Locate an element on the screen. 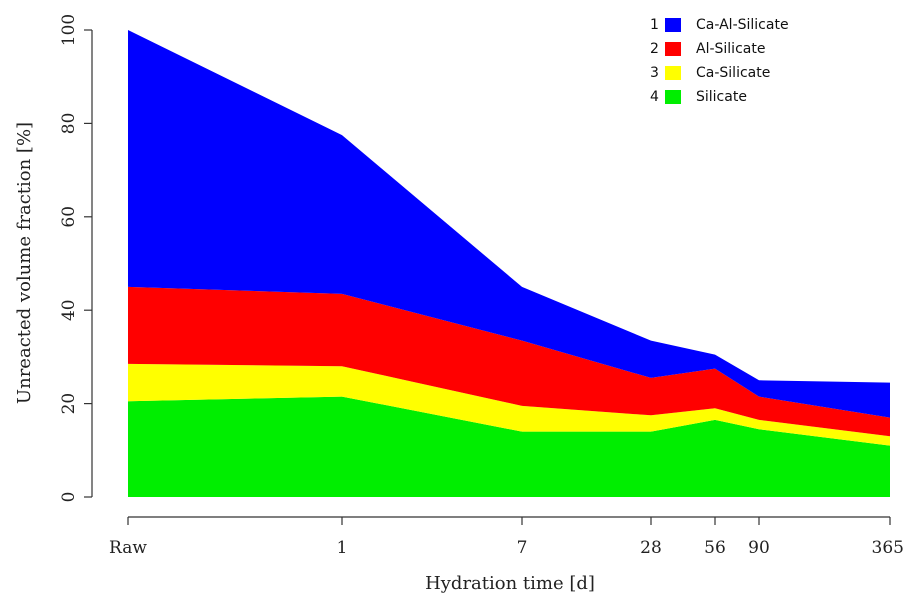  y-tick-label: 20 is located at coordinates (69, 404).